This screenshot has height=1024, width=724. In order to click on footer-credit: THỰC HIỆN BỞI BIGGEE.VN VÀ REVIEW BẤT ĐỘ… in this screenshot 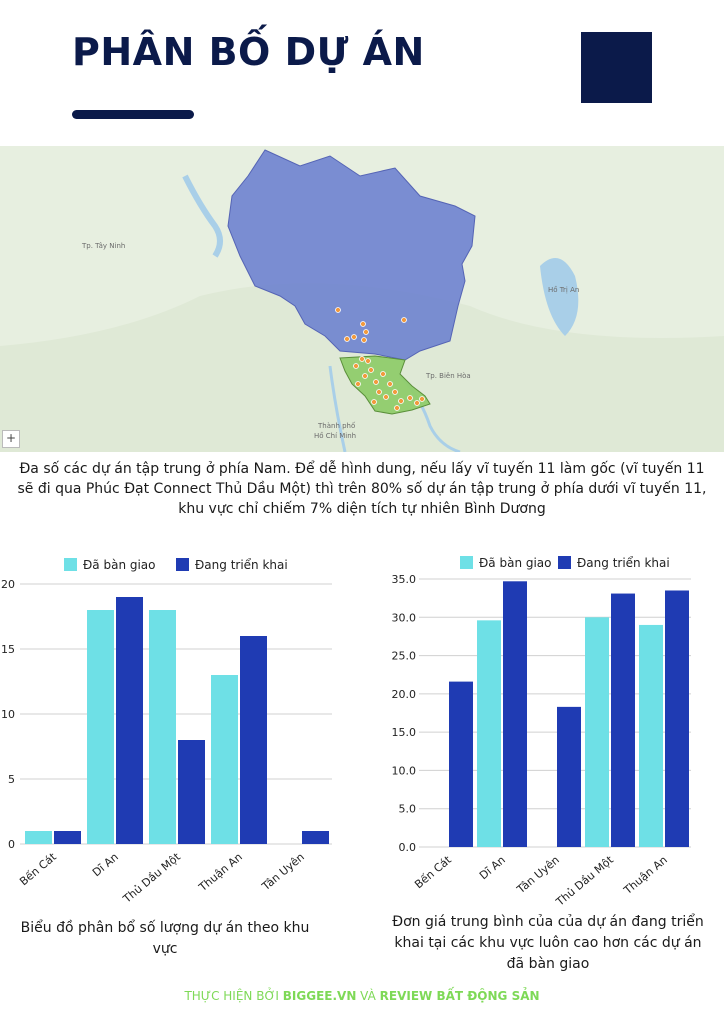, I will do `click(362, 996)`.